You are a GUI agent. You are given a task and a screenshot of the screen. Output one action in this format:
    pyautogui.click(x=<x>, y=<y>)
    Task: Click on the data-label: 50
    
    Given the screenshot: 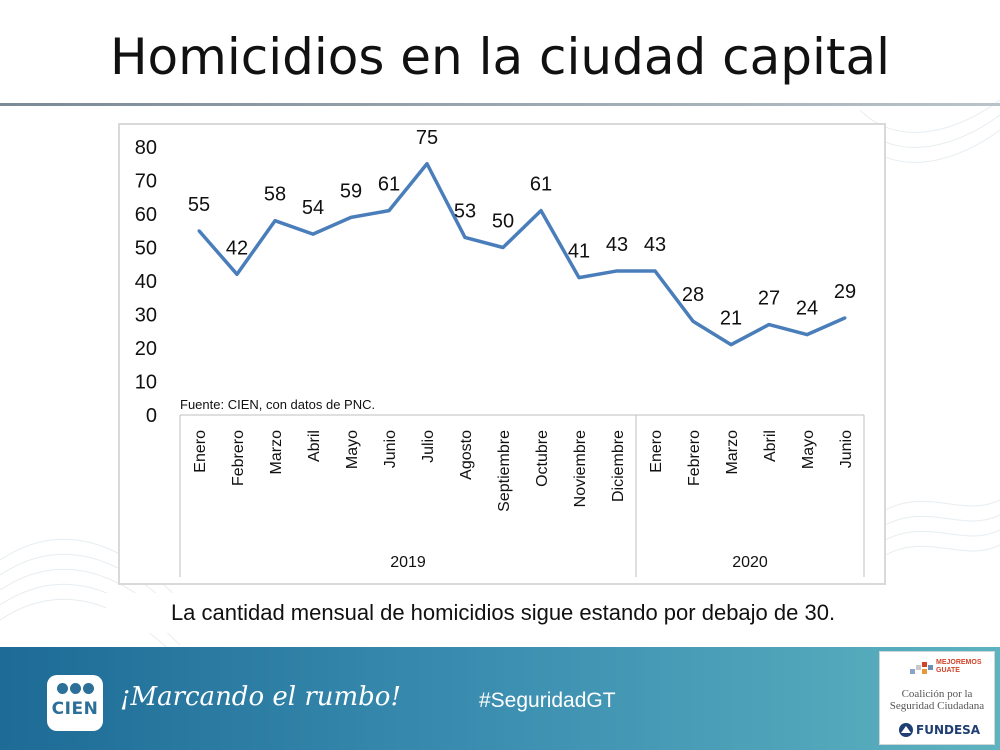 What is the action you would take?
    pyautogui.click(x=503, y=222)
    